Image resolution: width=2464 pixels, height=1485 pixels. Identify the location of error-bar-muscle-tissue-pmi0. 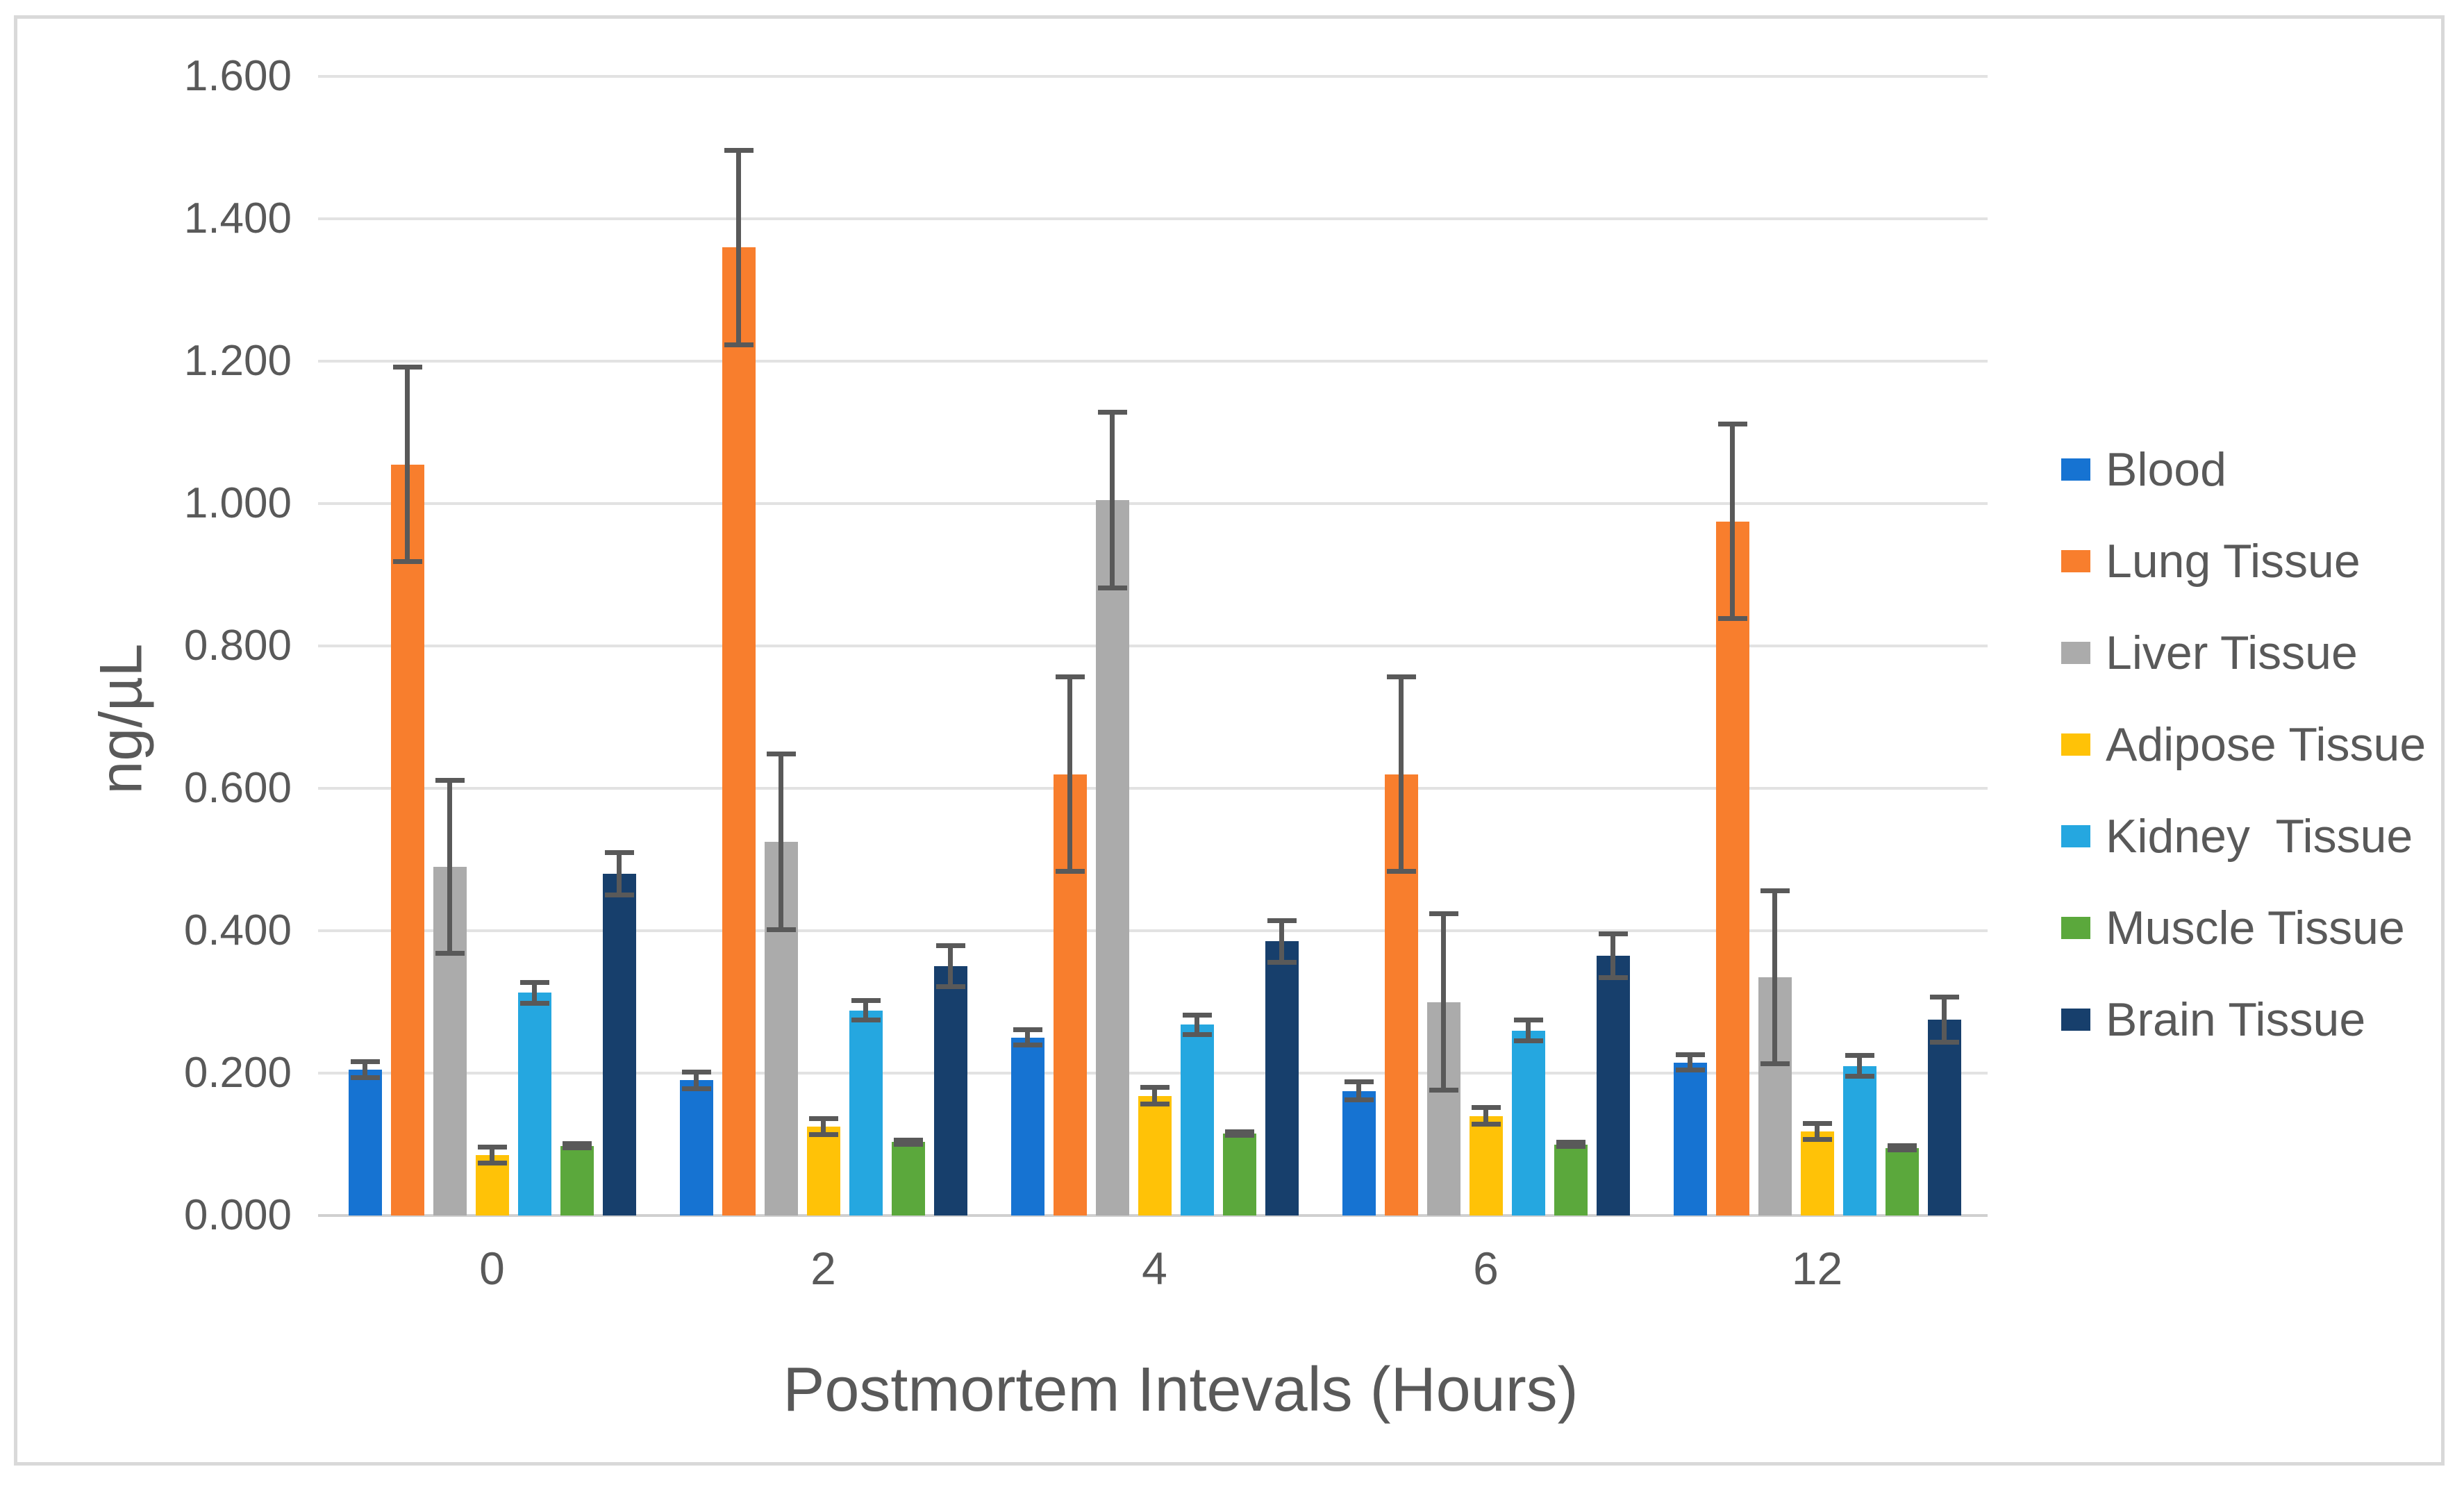
(577, 1145).